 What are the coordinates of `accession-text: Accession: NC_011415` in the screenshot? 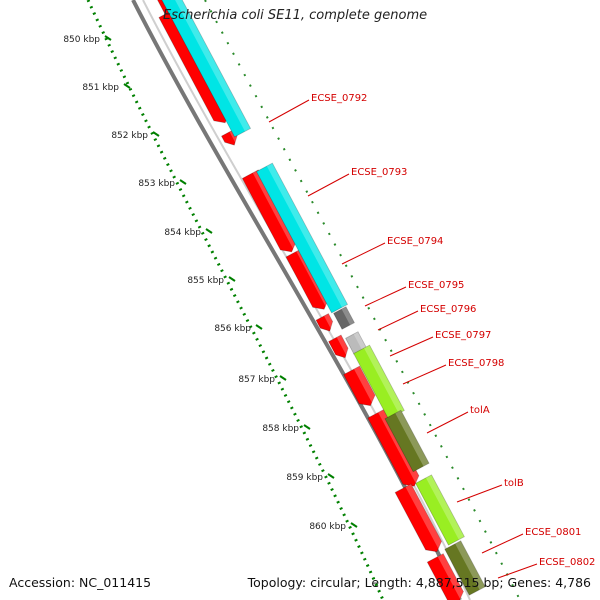 It's located at (80, 582).